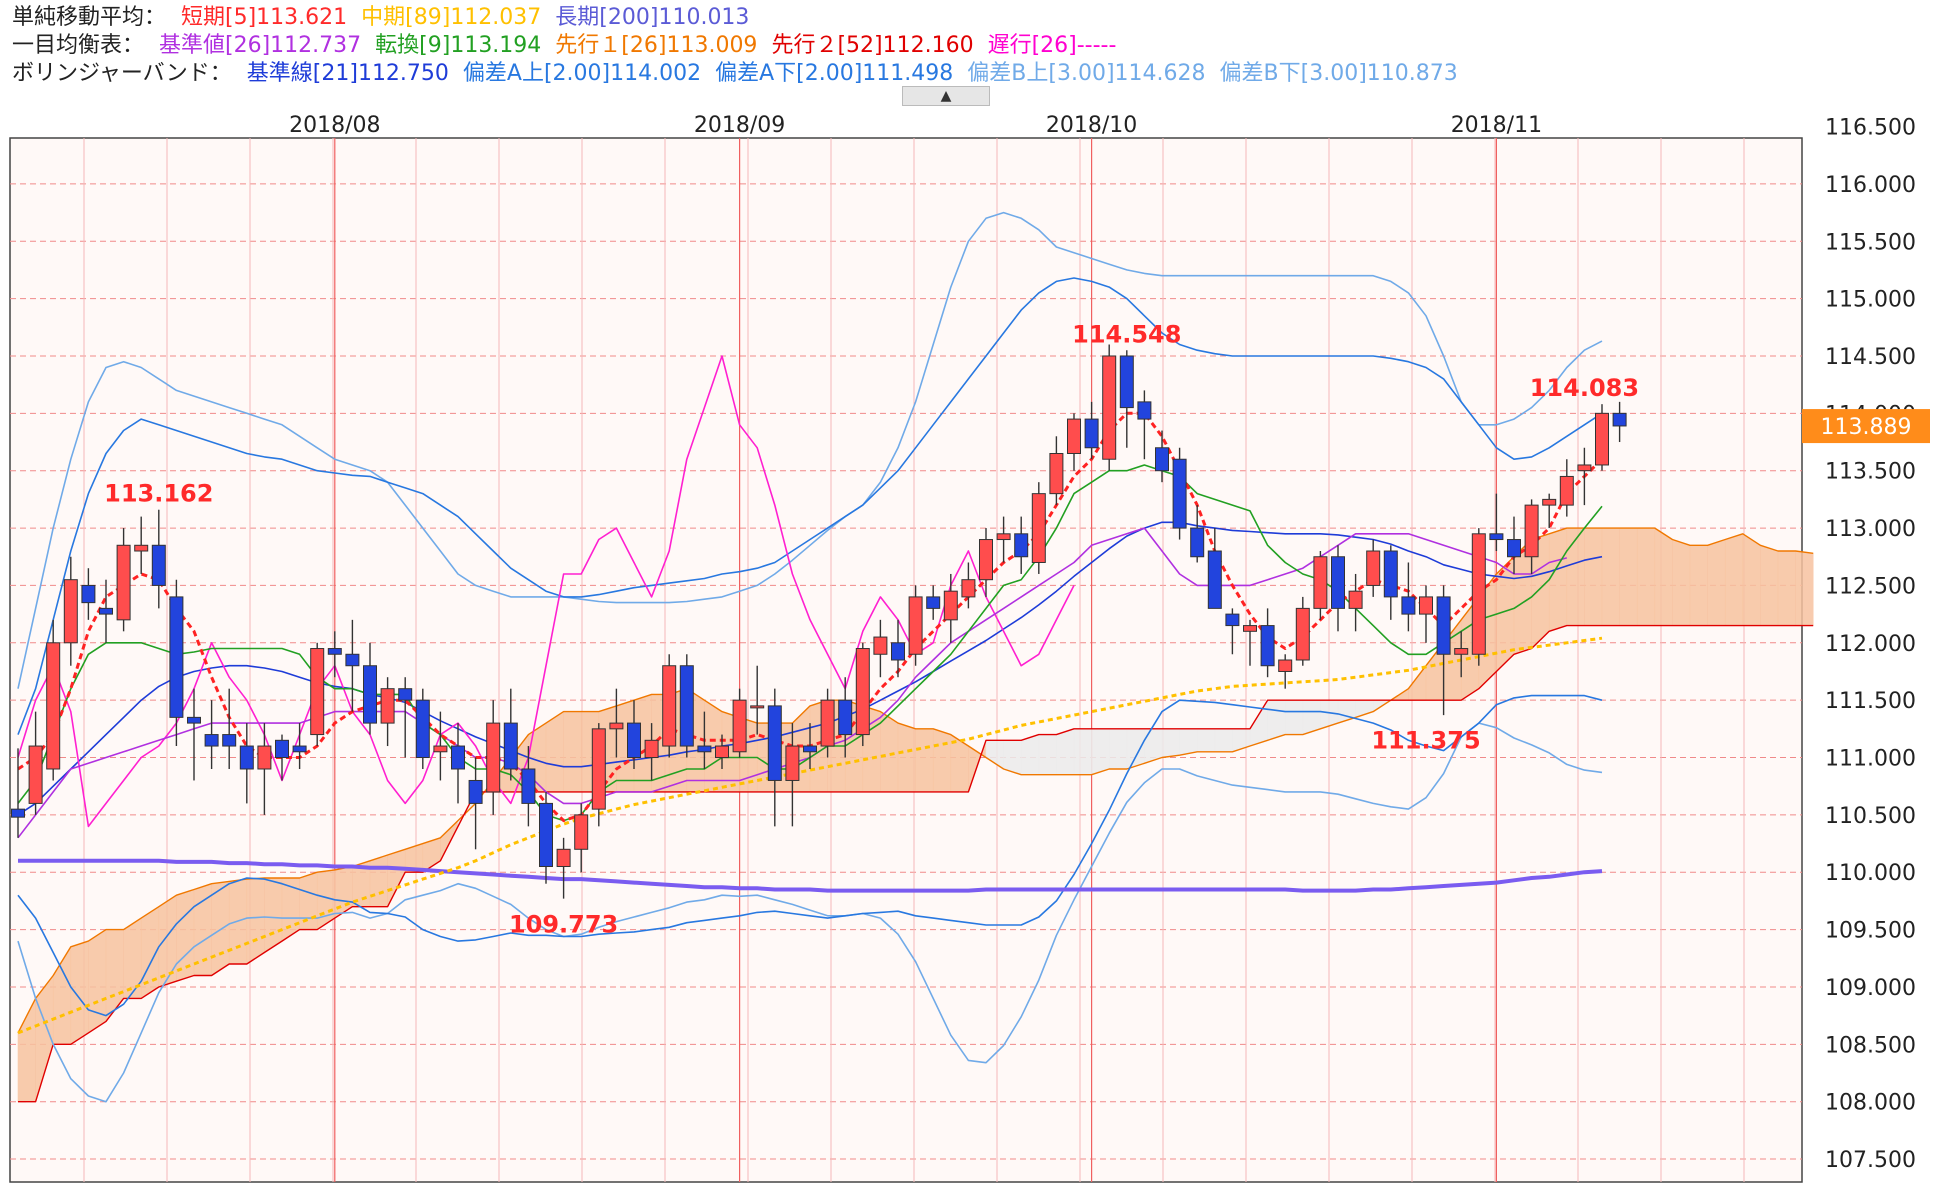  What do you see at coordinates (656, 45) in the screenshot?
I see `ichimoku-legend-item: 先行１[26]113.009` at bounding box center [656, 45].